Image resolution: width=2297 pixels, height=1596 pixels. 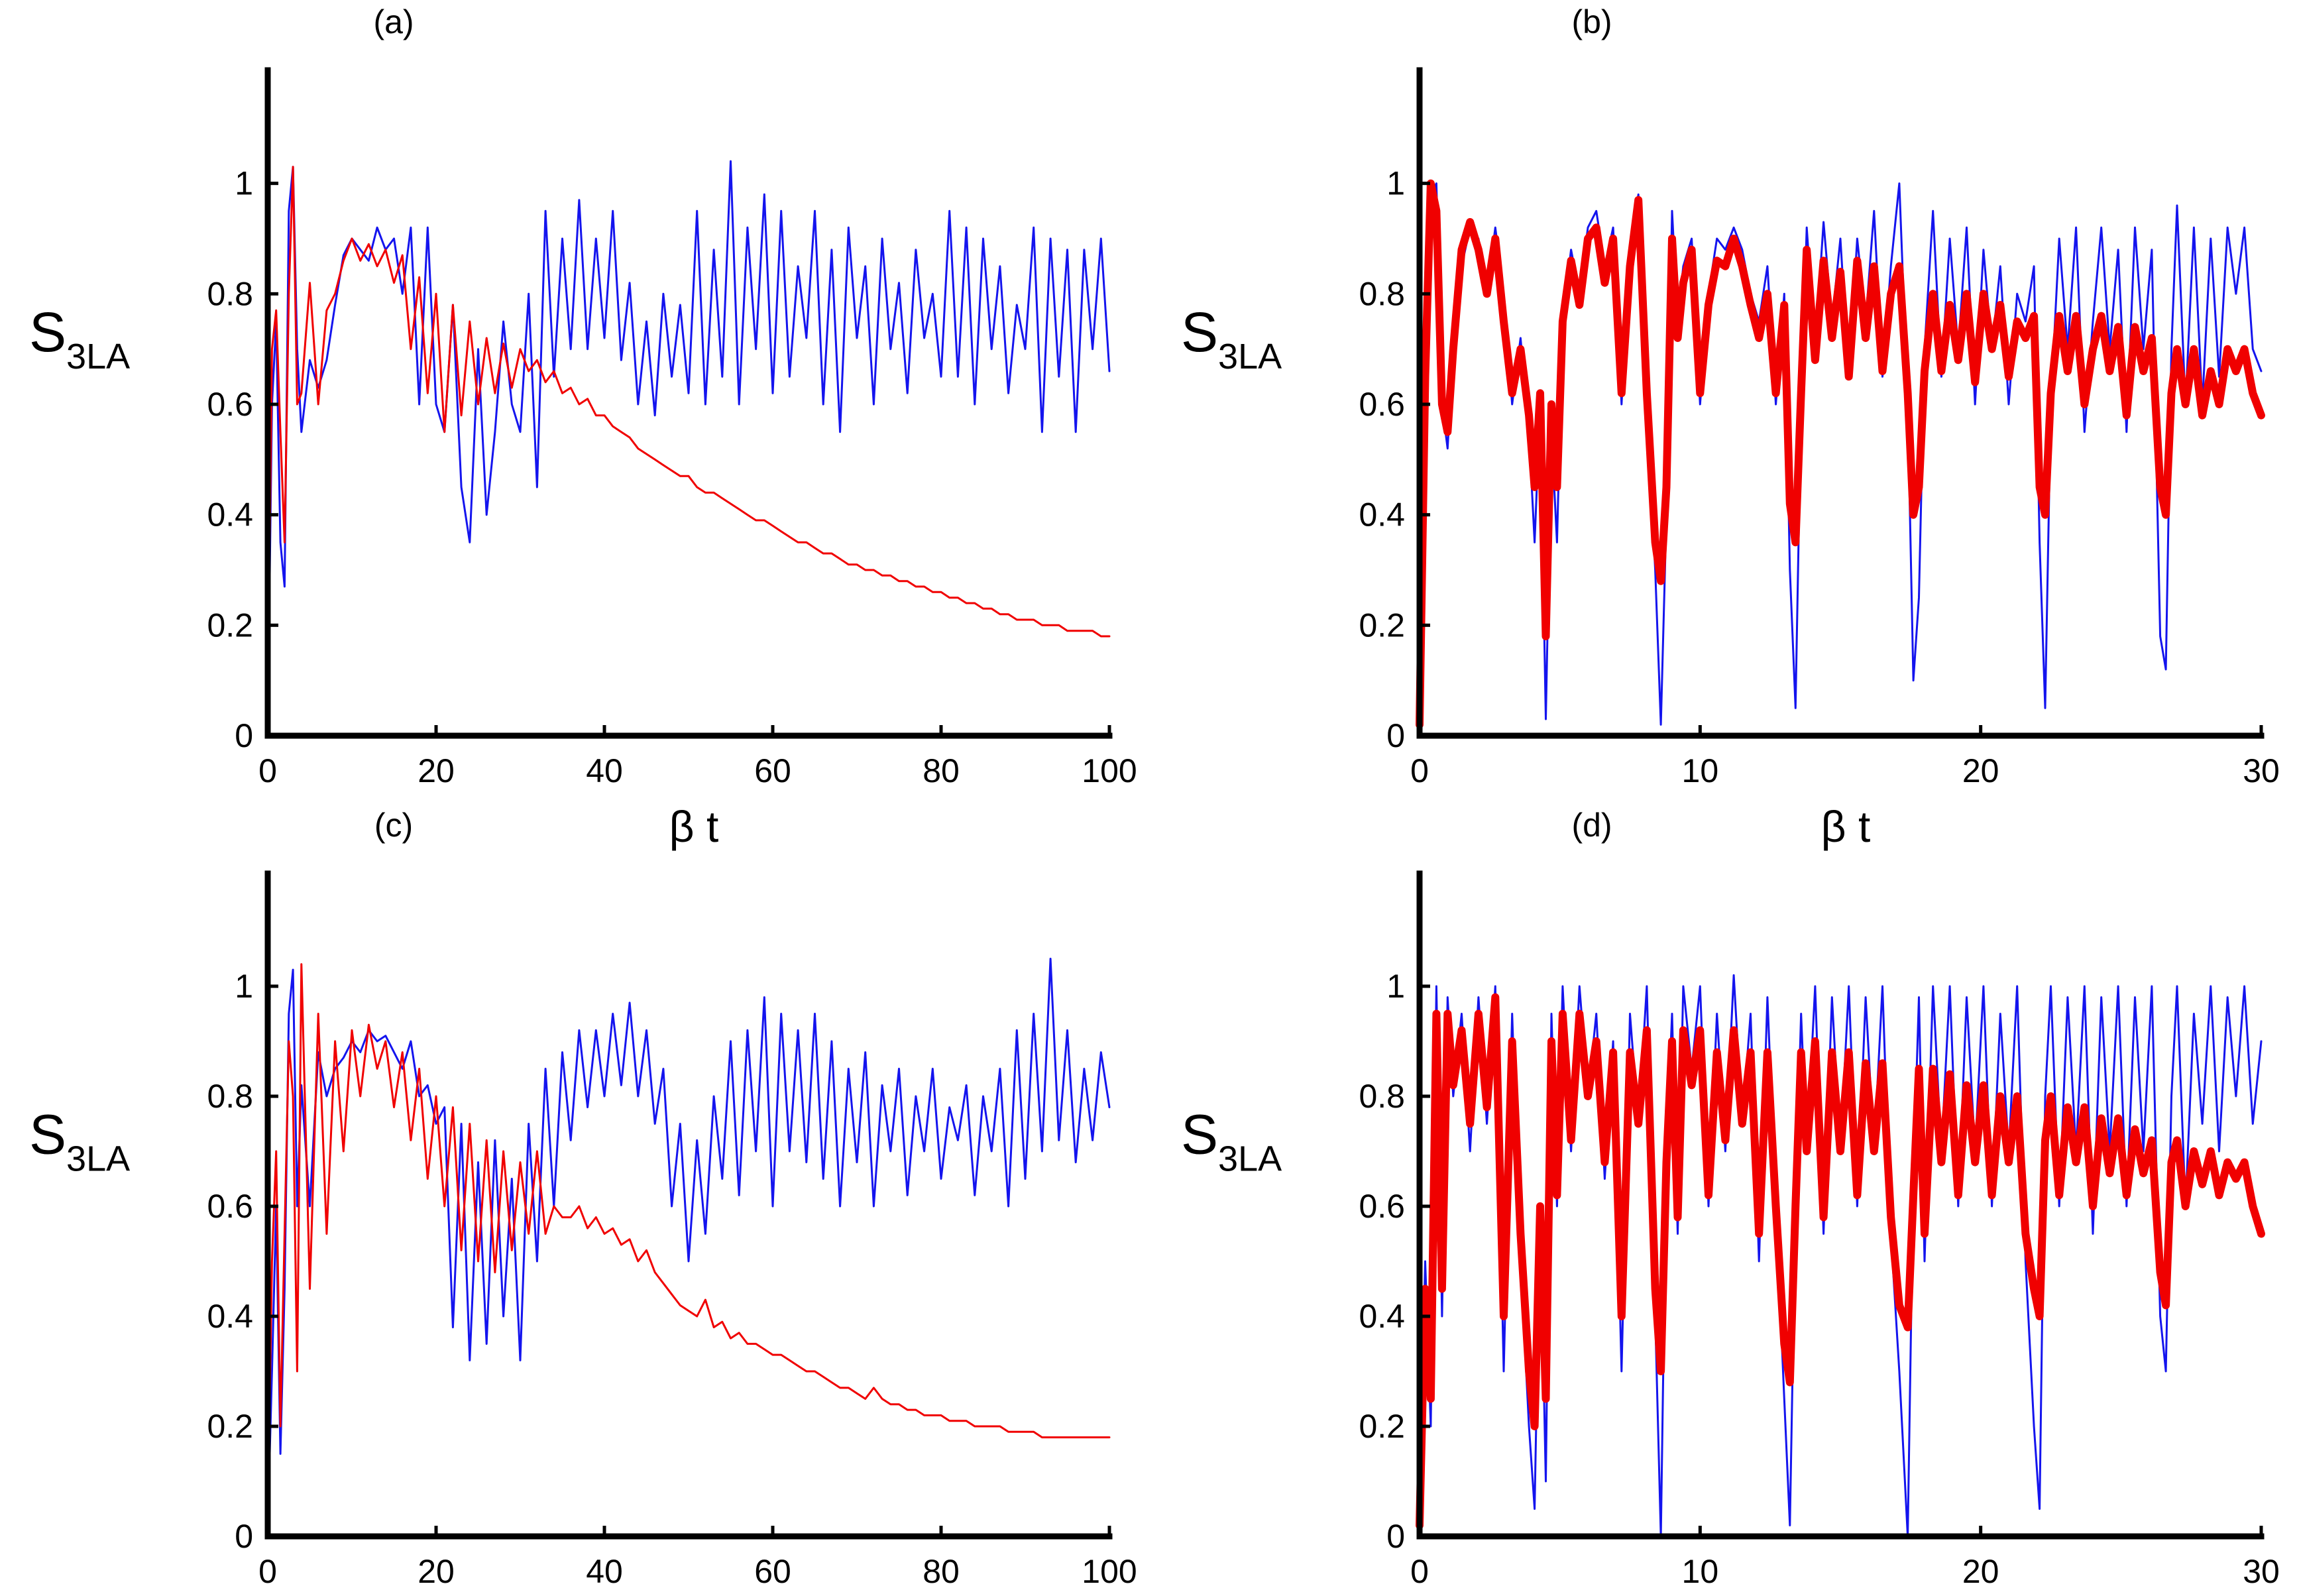 I want to click on panel-label-a: (a), so click(x=393, y=21).